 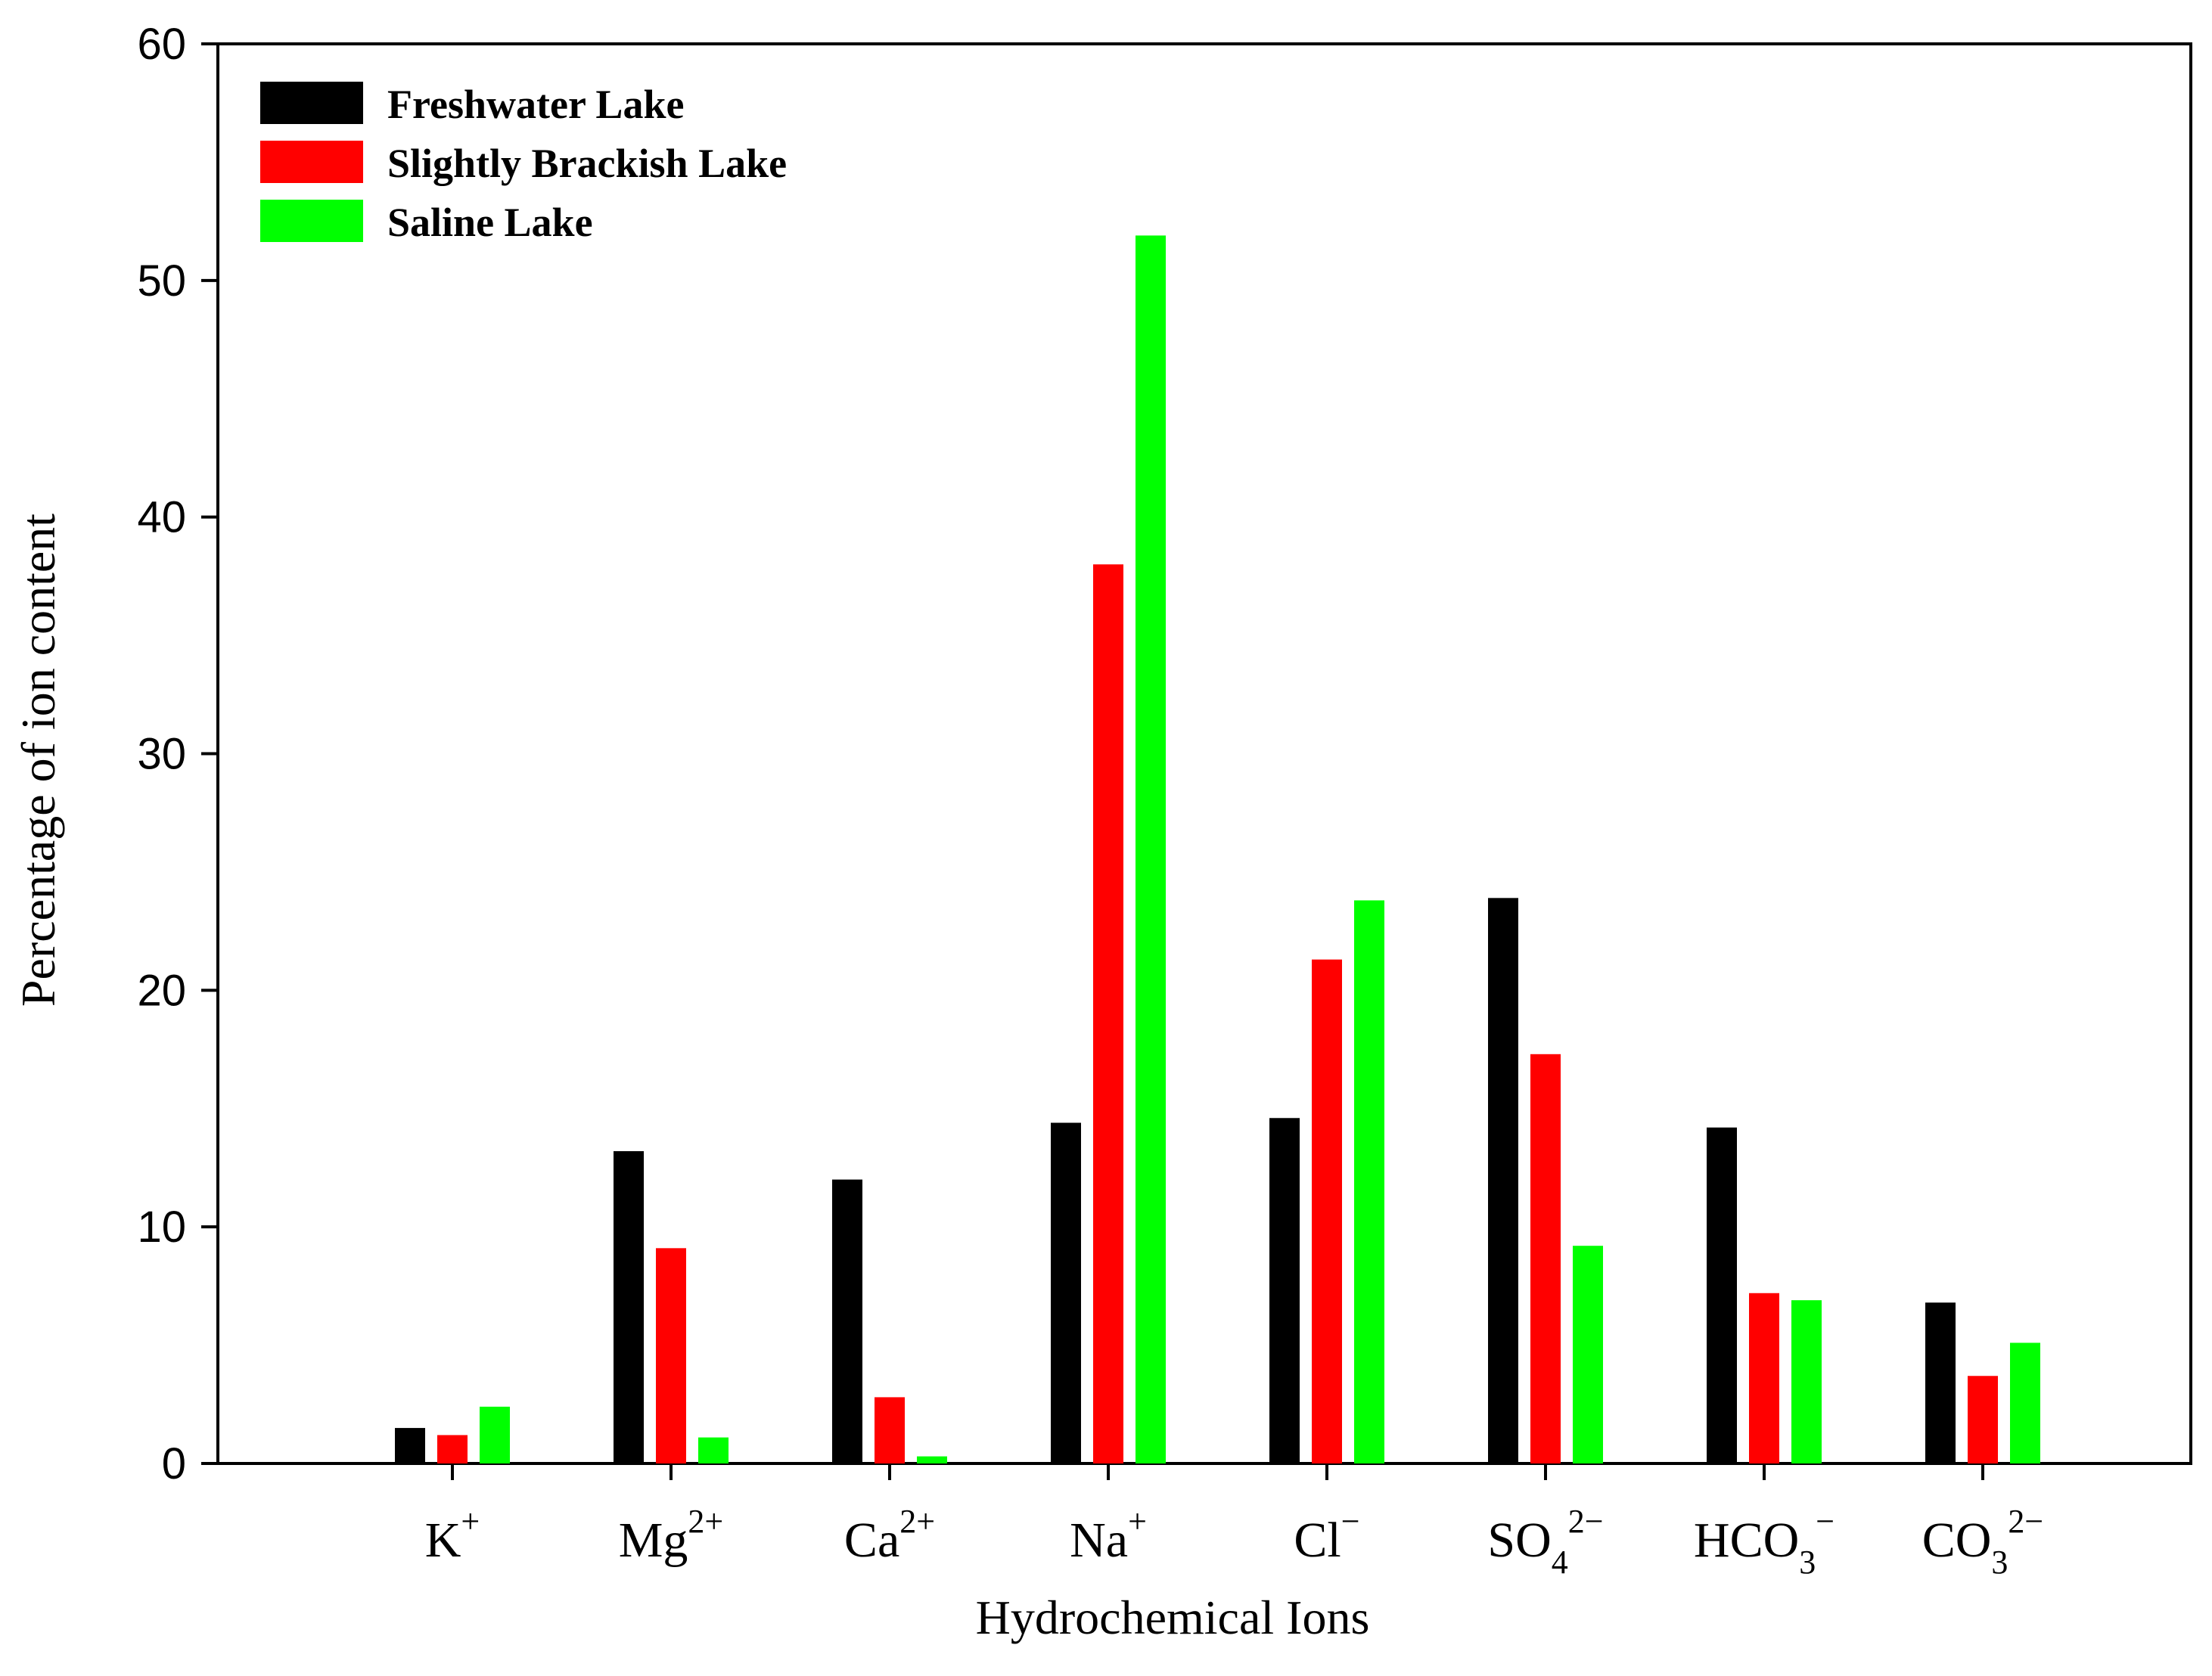 I want to click on y-tick-label: 50, so click(x=161, y=281).